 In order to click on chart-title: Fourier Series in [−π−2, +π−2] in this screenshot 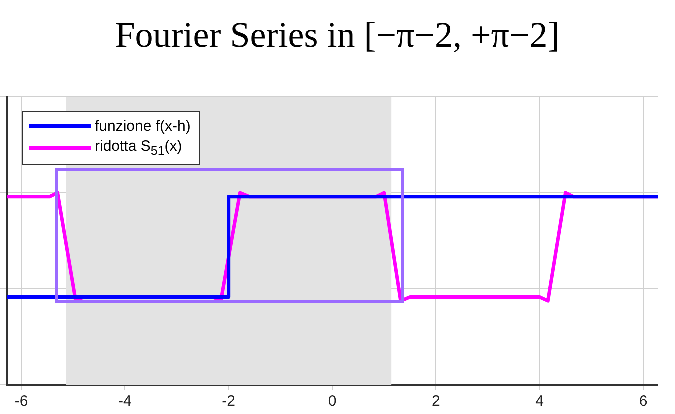, I will do `click(337, 35)`.